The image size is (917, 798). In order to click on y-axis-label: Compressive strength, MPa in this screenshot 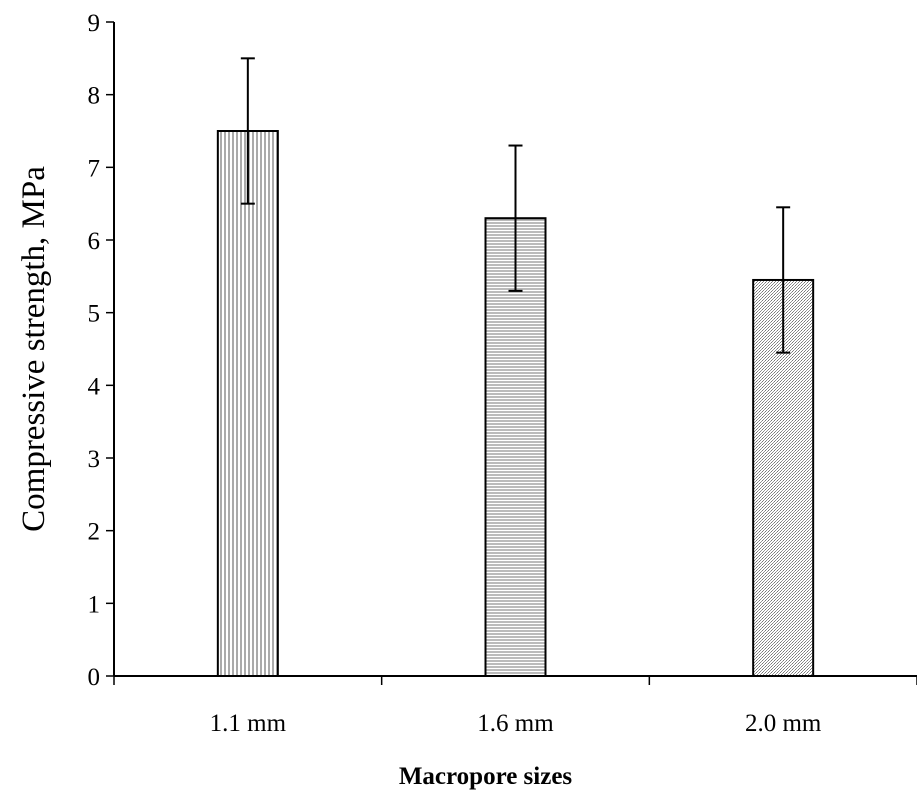, I will do `click(34, 349)`.